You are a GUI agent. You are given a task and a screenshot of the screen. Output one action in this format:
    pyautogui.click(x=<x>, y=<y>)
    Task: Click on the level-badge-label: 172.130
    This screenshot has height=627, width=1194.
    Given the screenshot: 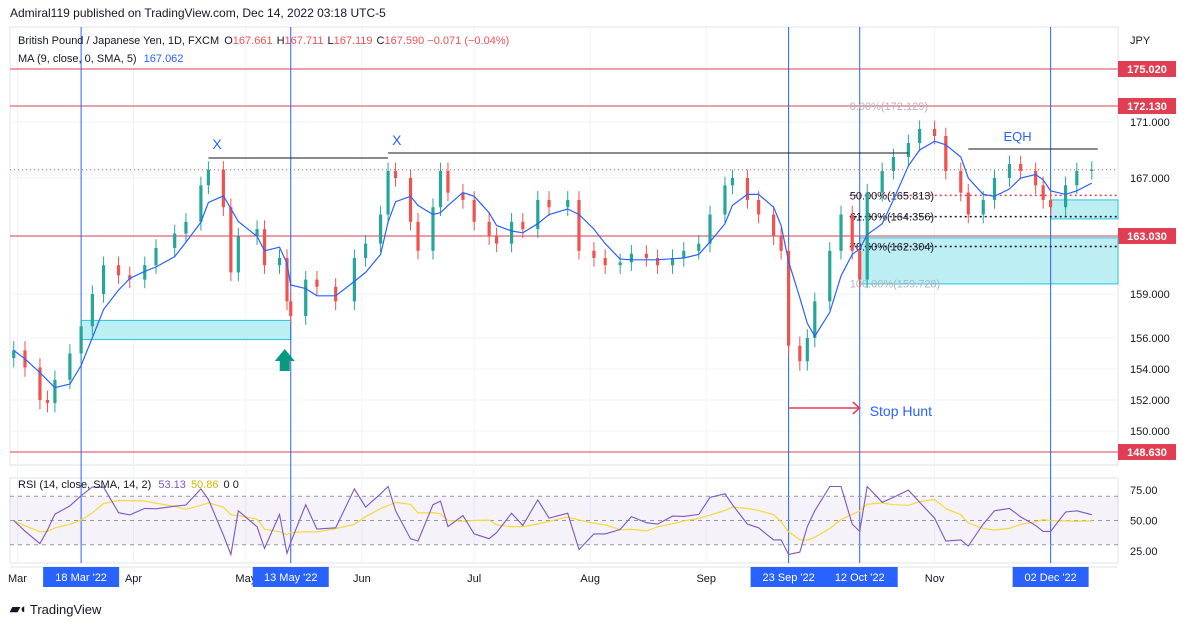 What is the action you would take?
    pyautogui.click(x=1147, y=107)
    